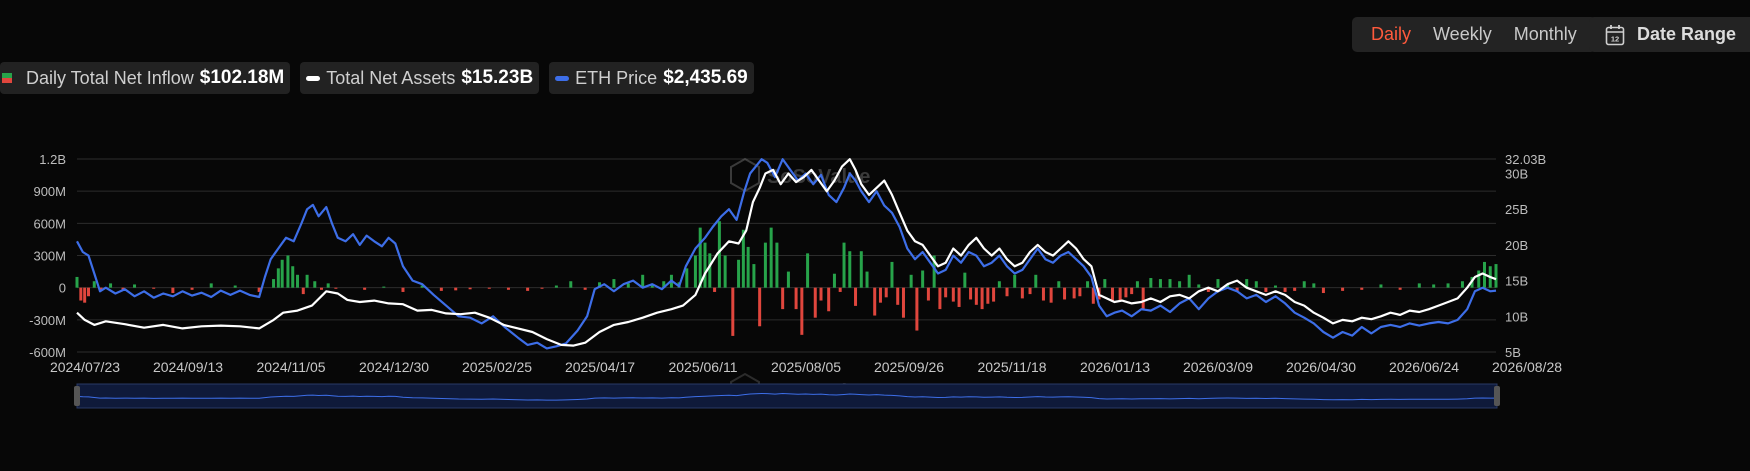 The width and height of the screenshot is (1750, 471). Describe the element at coordinates (909, 367) in the screenshot. I see `x-tick-label: 2025/09/26` at that location.